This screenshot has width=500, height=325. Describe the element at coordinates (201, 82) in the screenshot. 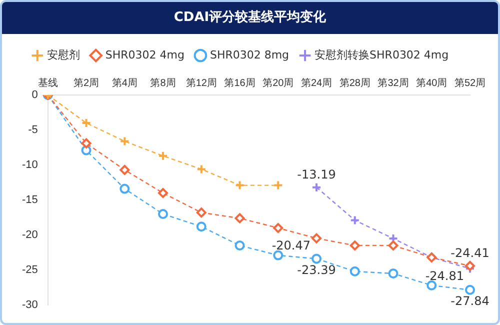

I see `x-tick-label: 第12周` at that location.